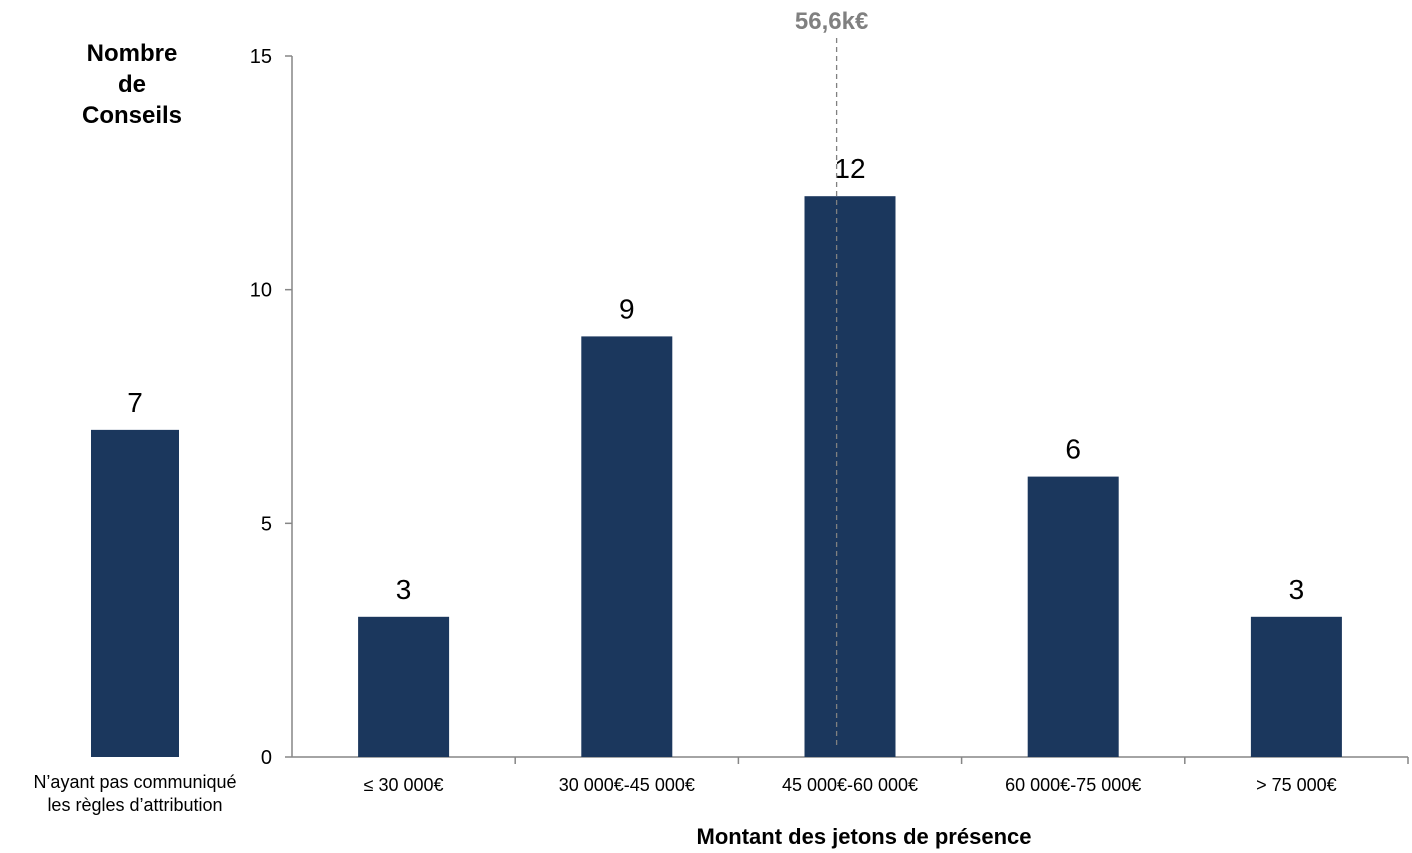 Image resolution: width=1412 pixels, height=853 pixels. What do you see at coordinates (132, 115) in the screenshot?
I see `y-axis-title-line: Conseils` at bounding box center [132, 115].